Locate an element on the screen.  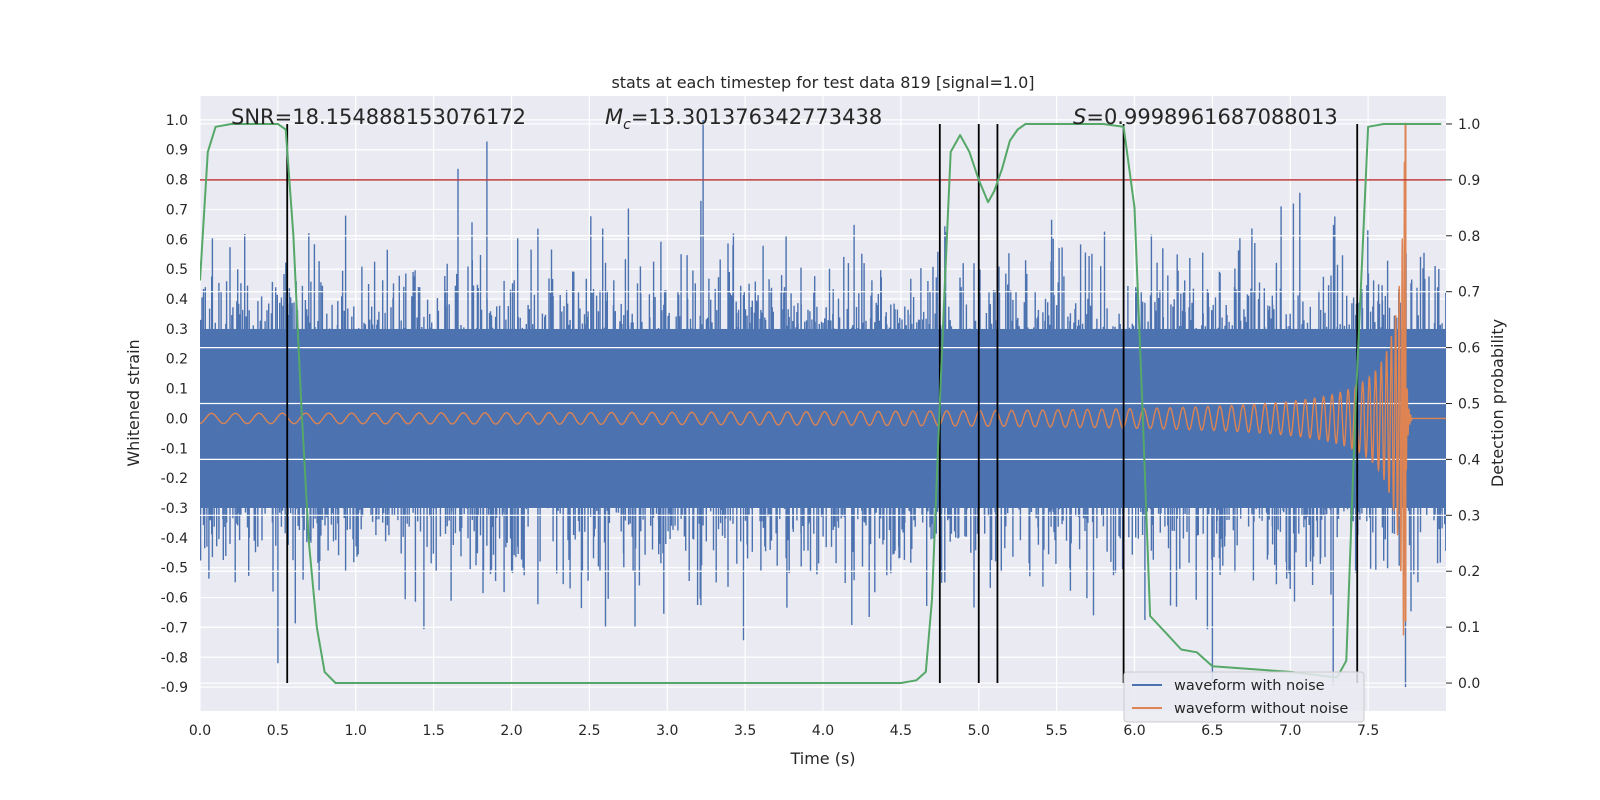
y-left-tick-label: -0.4 is located at coordinates (174, 539).